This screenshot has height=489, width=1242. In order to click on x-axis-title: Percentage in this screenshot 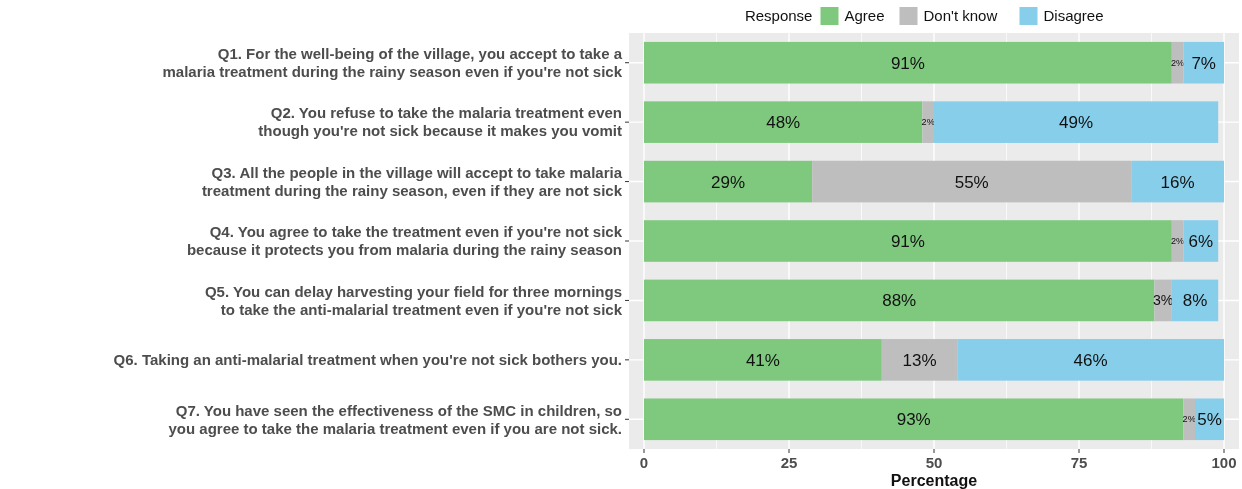, I will do `click(934, 480)`.